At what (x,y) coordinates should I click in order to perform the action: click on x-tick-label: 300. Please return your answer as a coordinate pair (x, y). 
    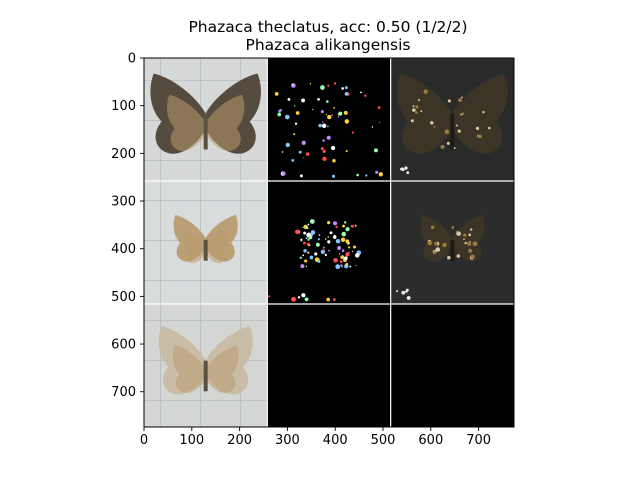
    Looking at the image, I should click on (287, 440).